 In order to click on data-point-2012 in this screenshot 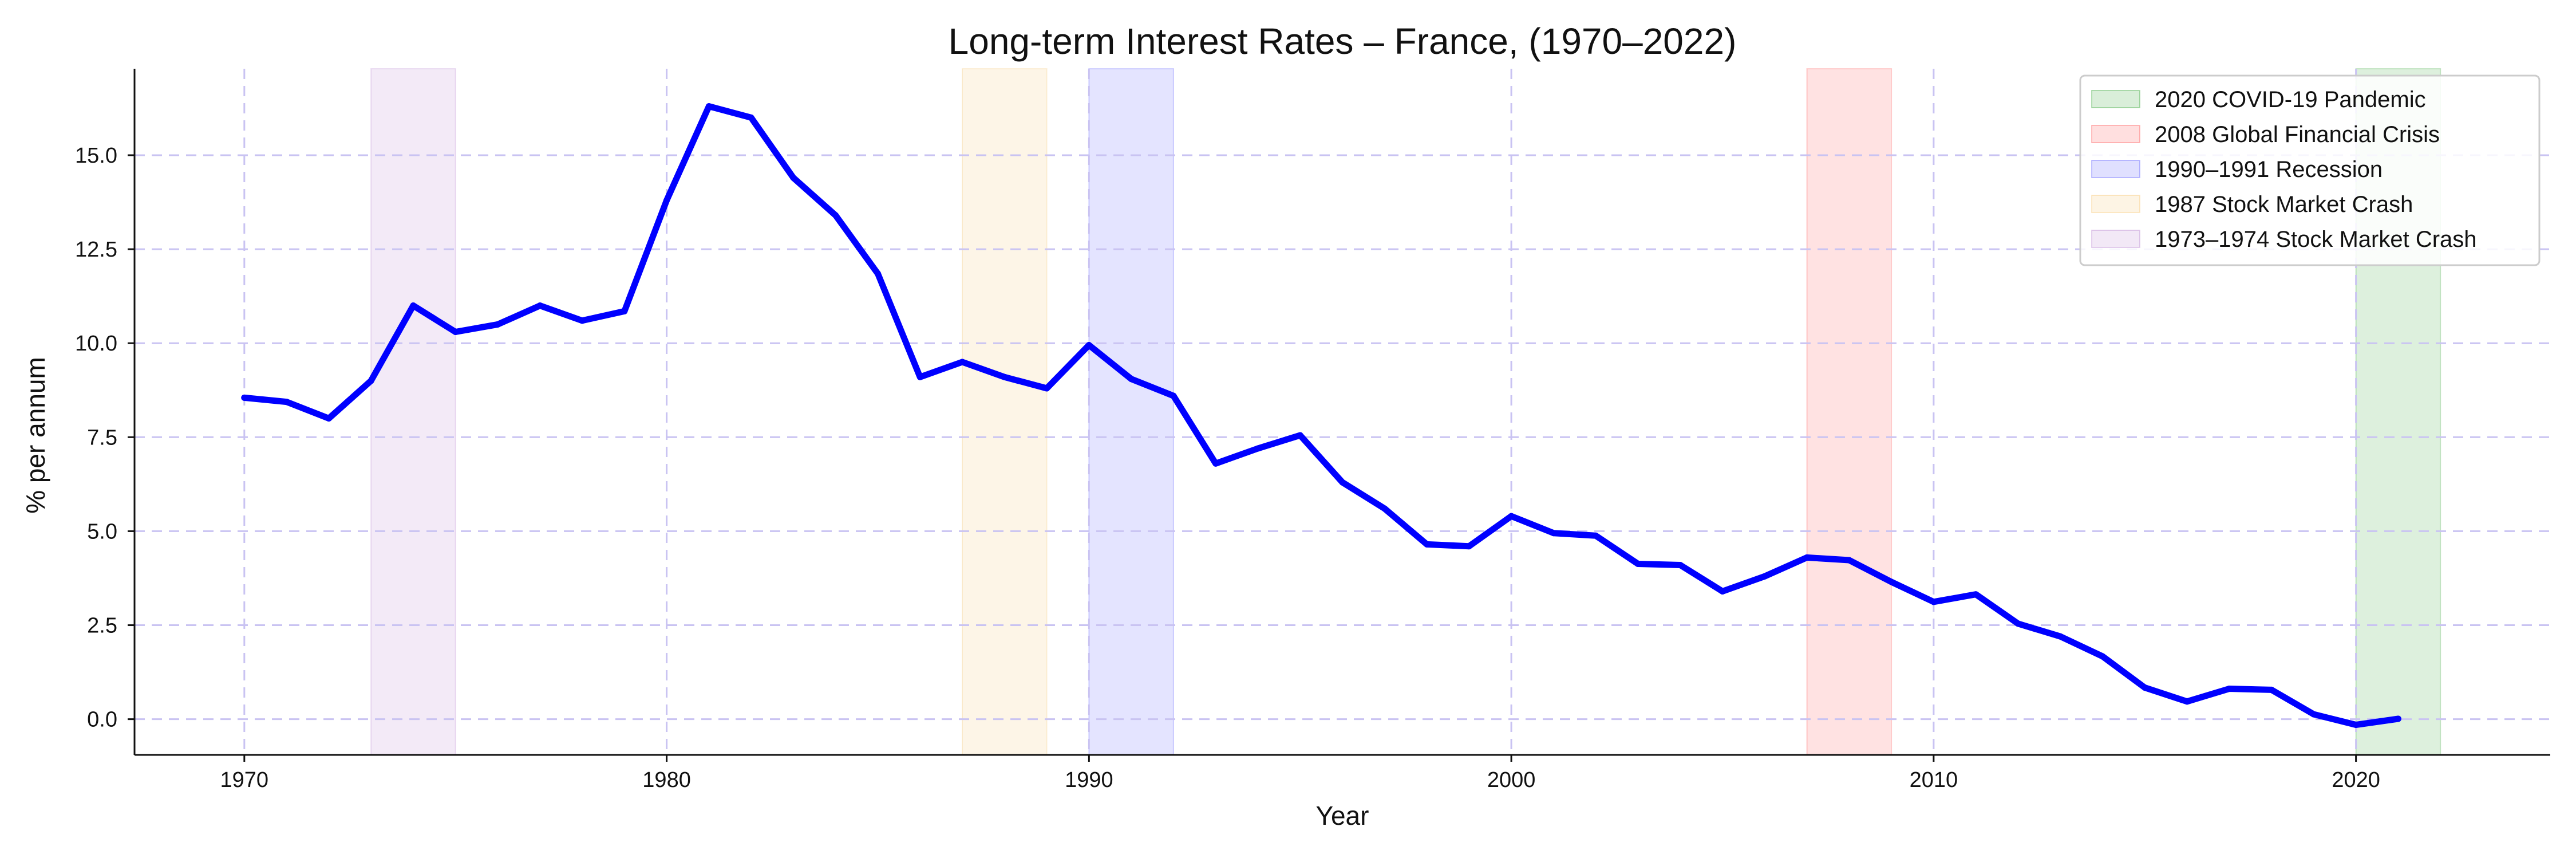, I will do `click(2017, 623)`.